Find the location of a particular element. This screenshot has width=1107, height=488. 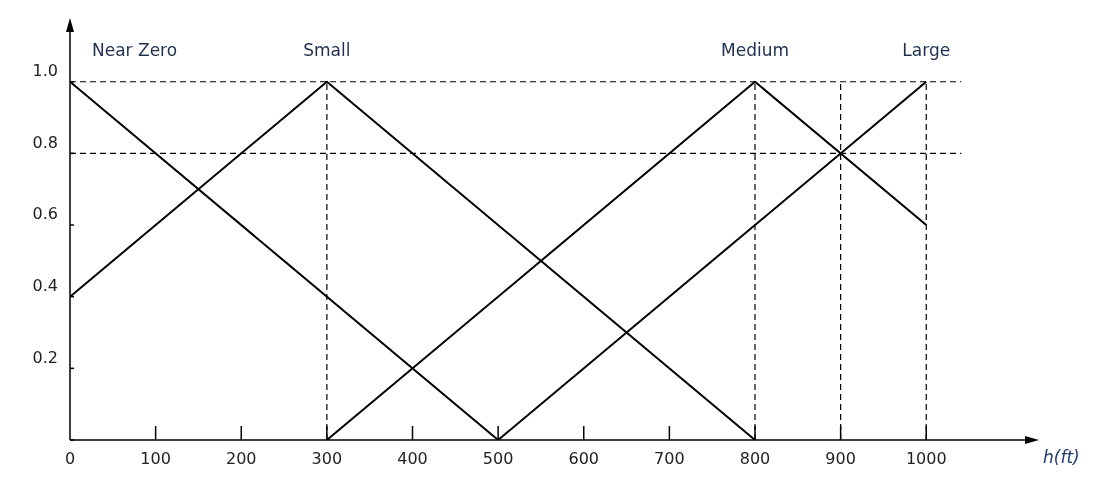

x-tick-label: 0 is located at coordinates (70, 459).